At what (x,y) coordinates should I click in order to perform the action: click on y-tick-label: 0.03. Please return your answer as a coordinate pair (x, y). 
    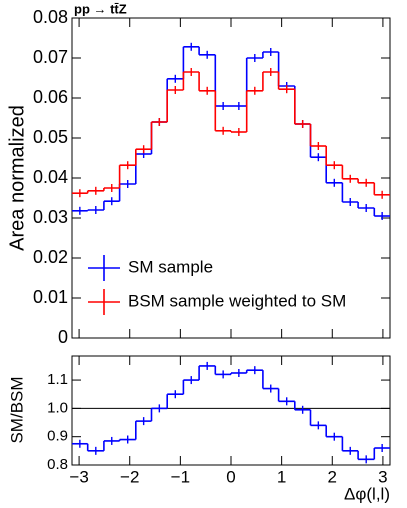
    Looking at the image, I should click on (50, 217).